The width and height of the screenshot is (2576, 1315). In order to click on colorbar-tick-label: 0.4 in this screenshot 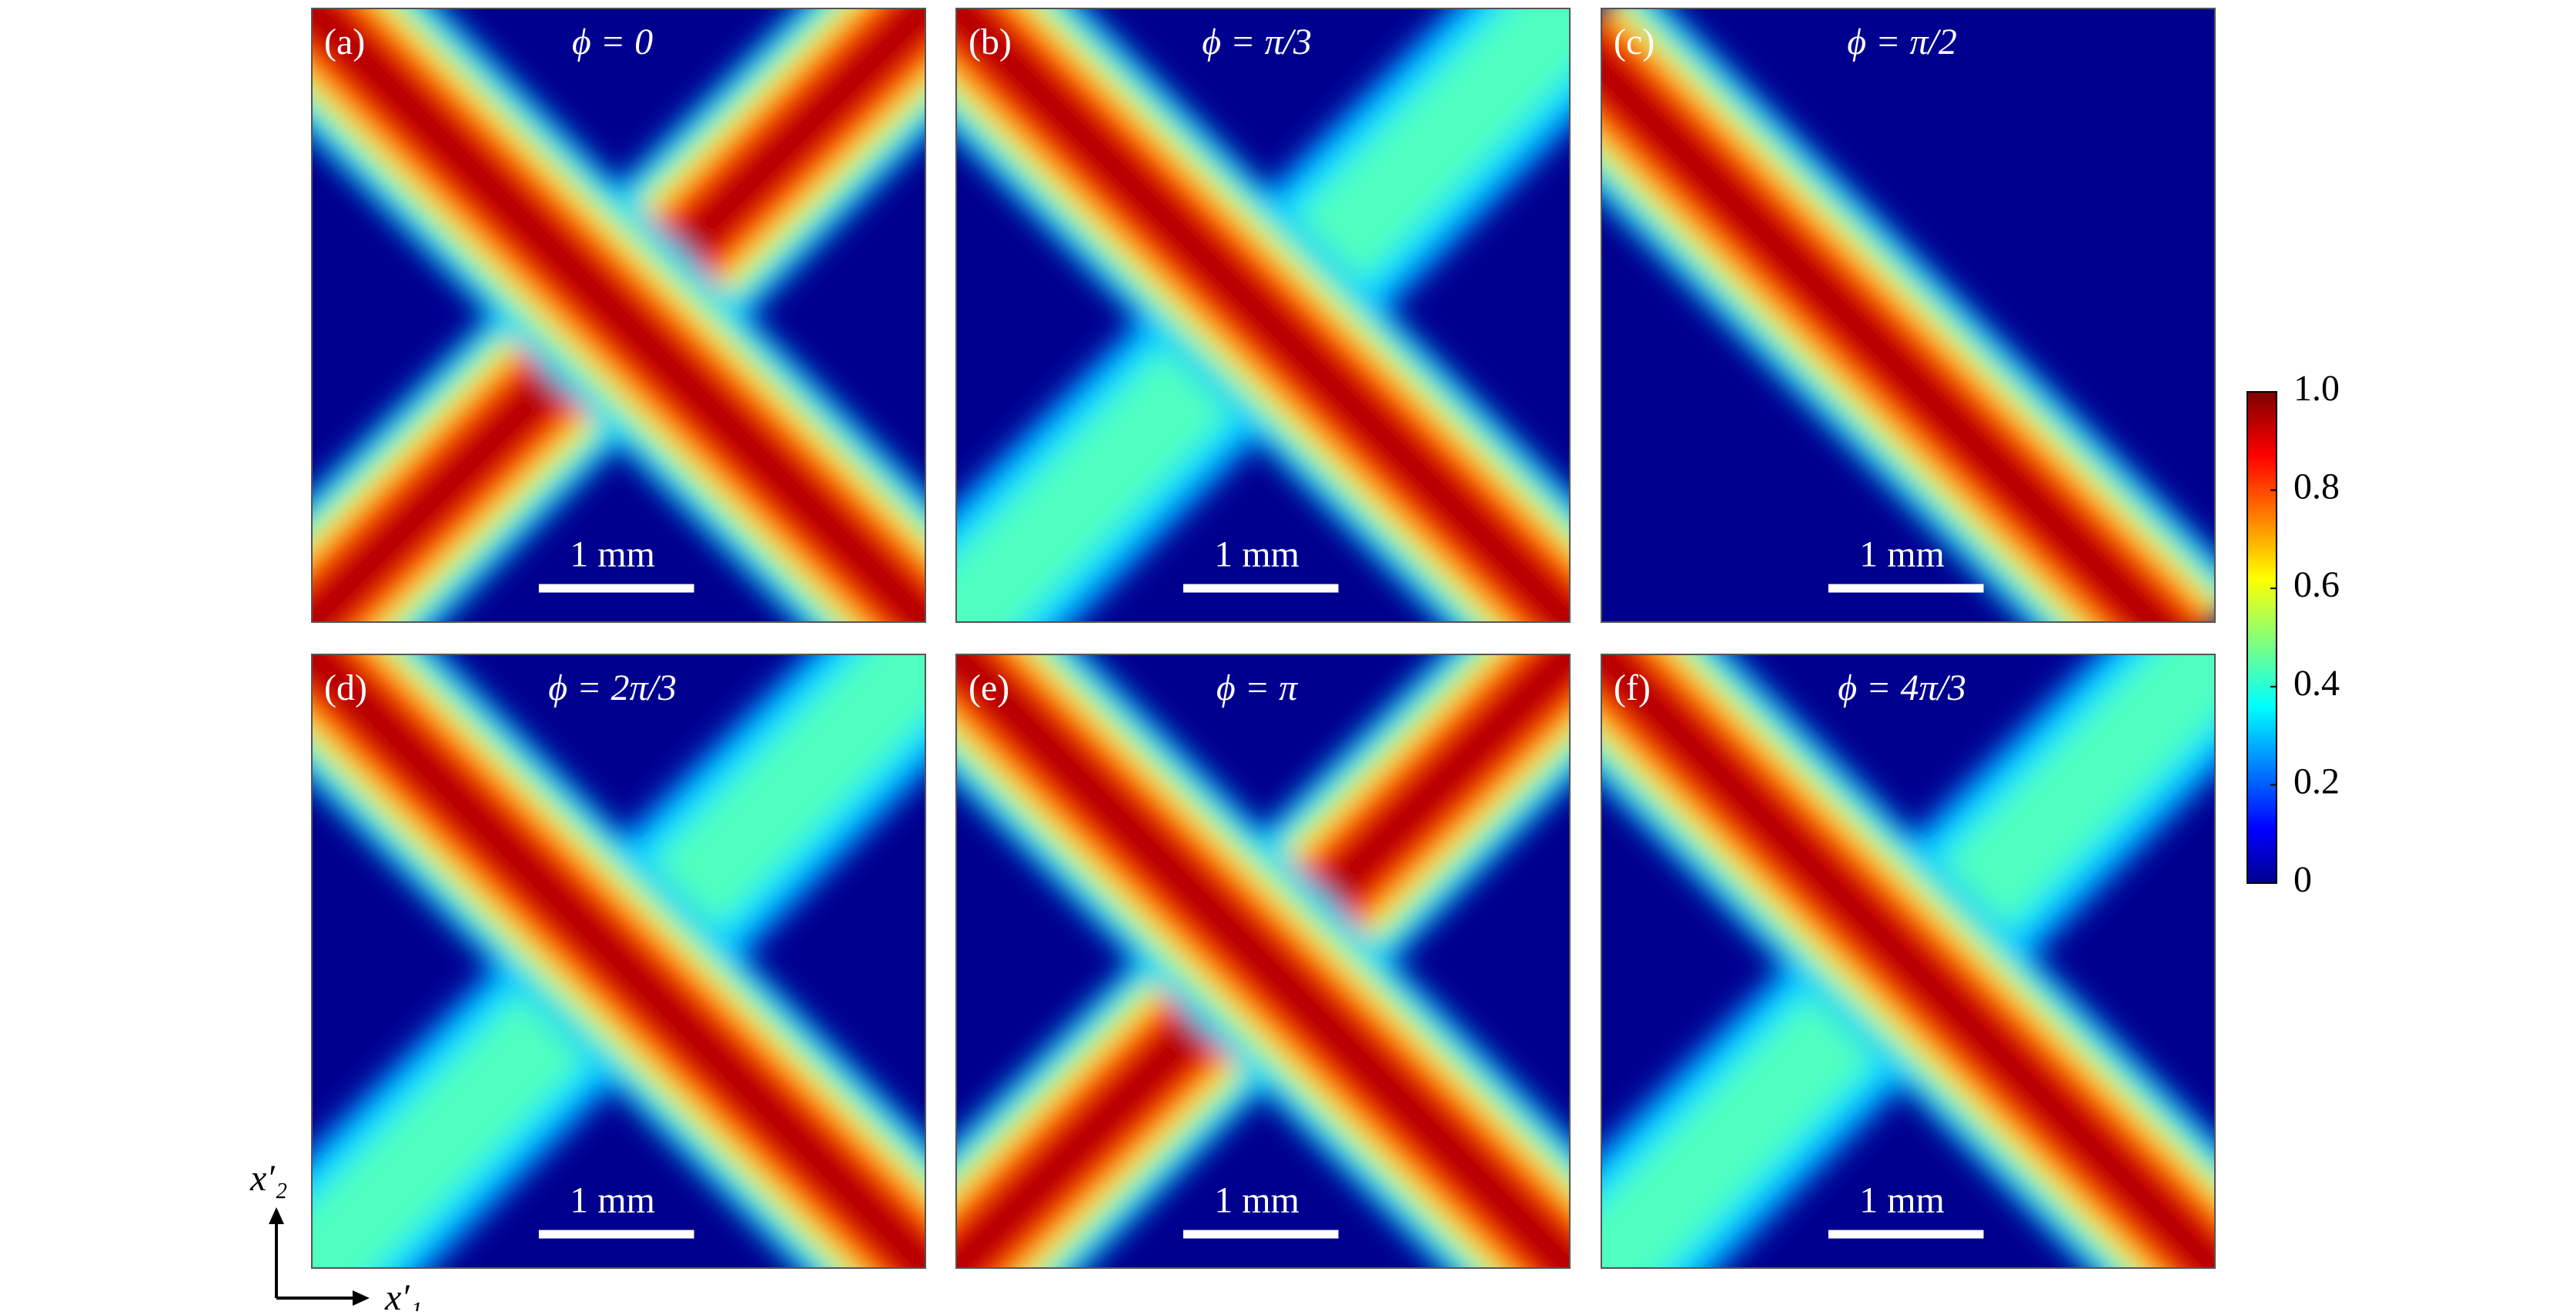, I will do `click(2316, 683)`.